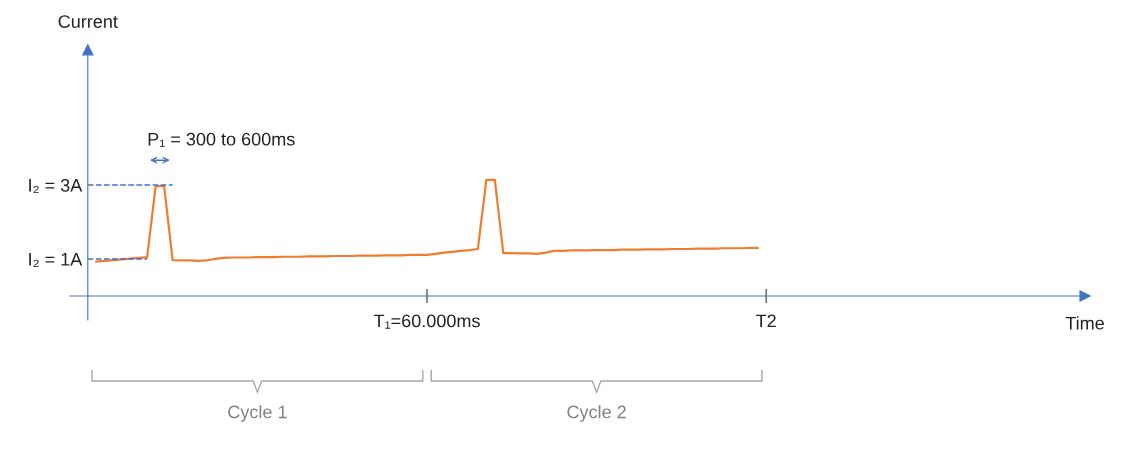 The image size is (1122, 456). What do you see at coordinates (766, 321) in the screenshot?
I see `x-tick-label: T2` at bounding box center [766, 321].